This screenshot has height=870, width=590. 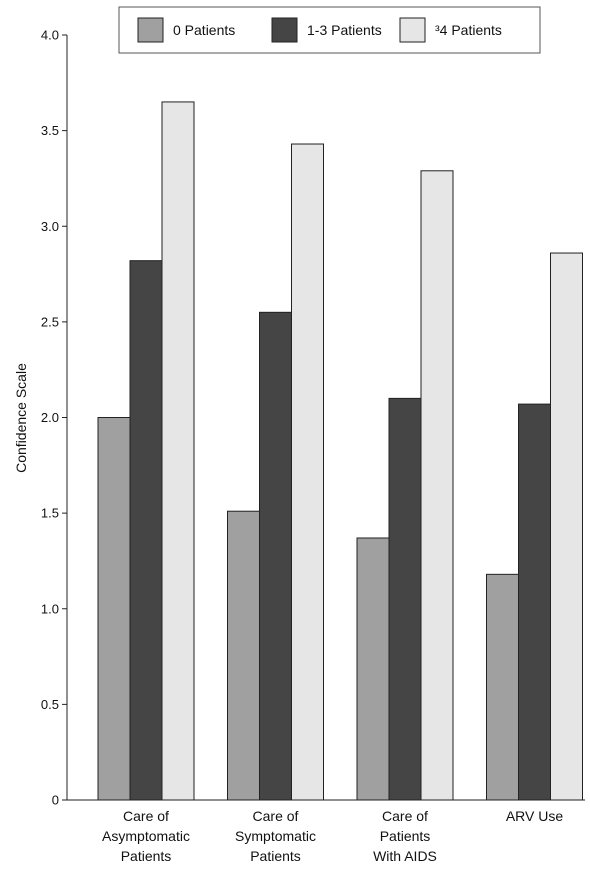 I want to click on legend-label: 0 Patients, so click(x=204, y=30).